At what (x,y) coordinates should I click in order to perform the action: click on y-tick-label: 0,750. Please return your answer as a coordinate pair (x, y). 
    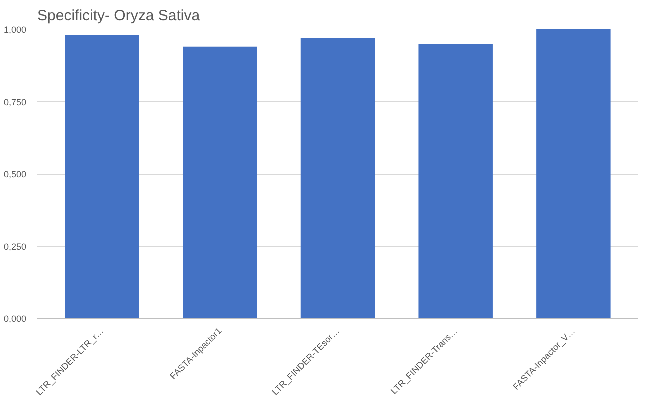
    Looking at the image, I should click on (15, 102).